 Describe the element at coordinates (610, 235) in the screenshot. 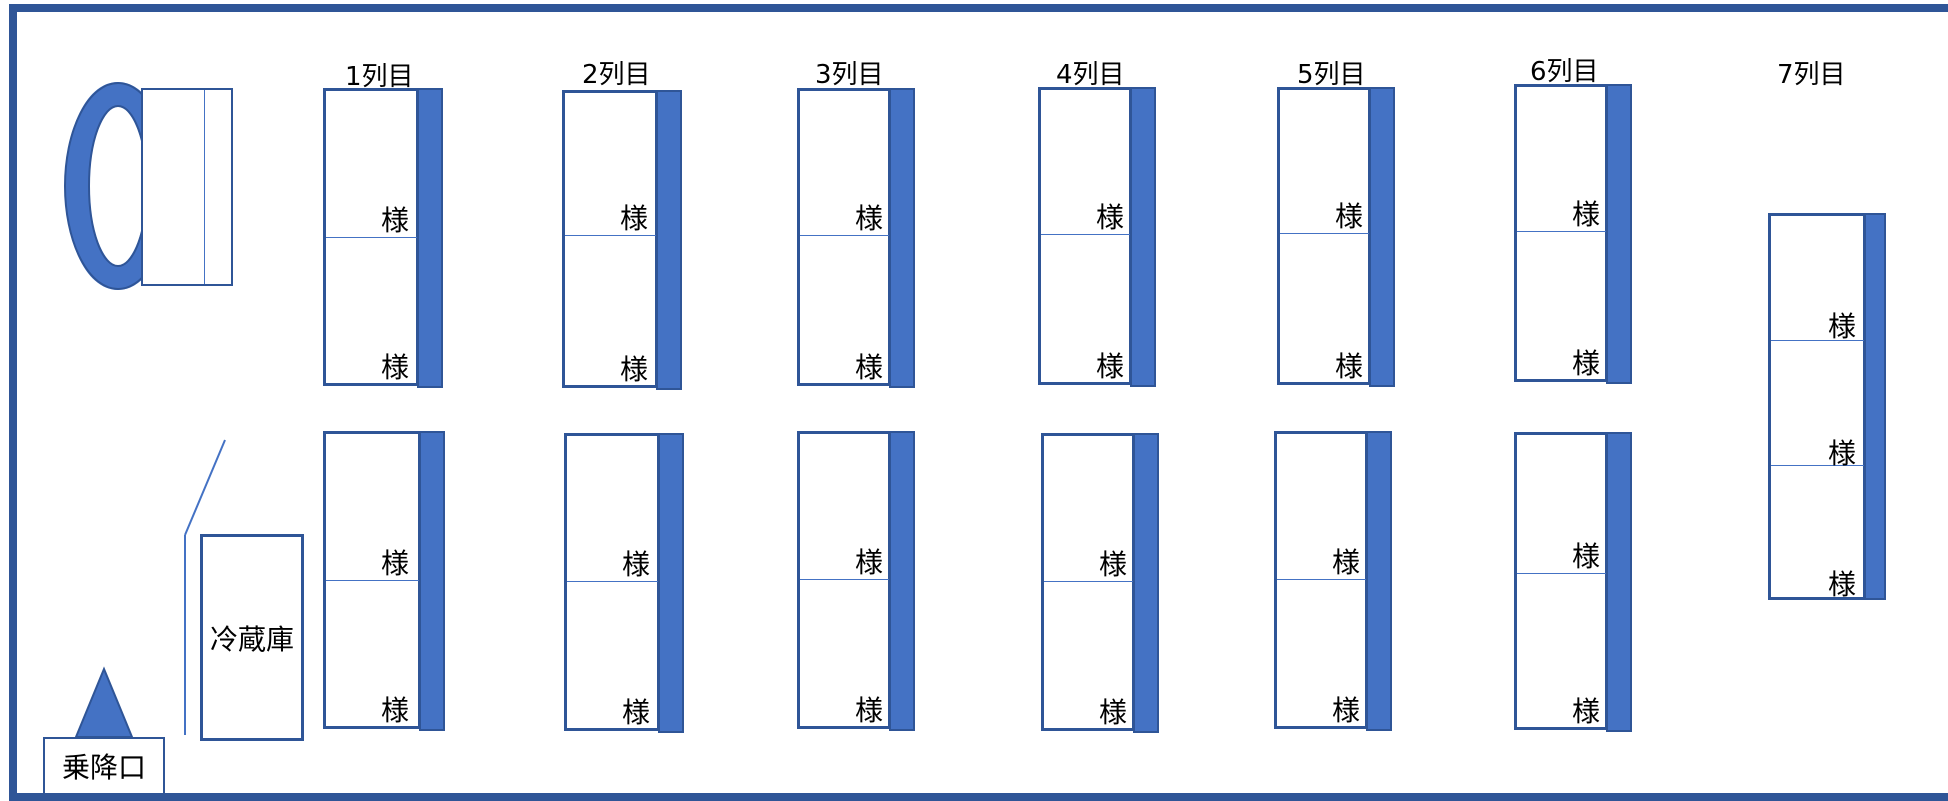

I see `seat-divider-row-2-front` at that location.